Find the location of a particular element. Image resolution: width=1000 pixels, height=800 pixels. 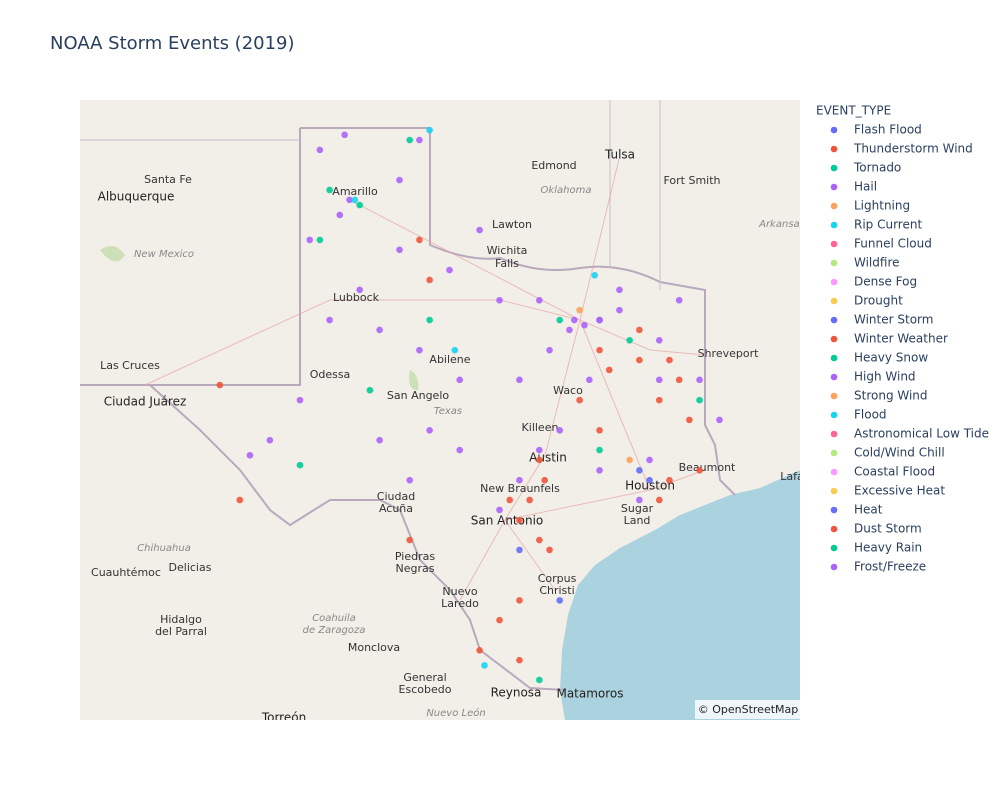

place-label: Corpus is located at coordinates (557, 578).